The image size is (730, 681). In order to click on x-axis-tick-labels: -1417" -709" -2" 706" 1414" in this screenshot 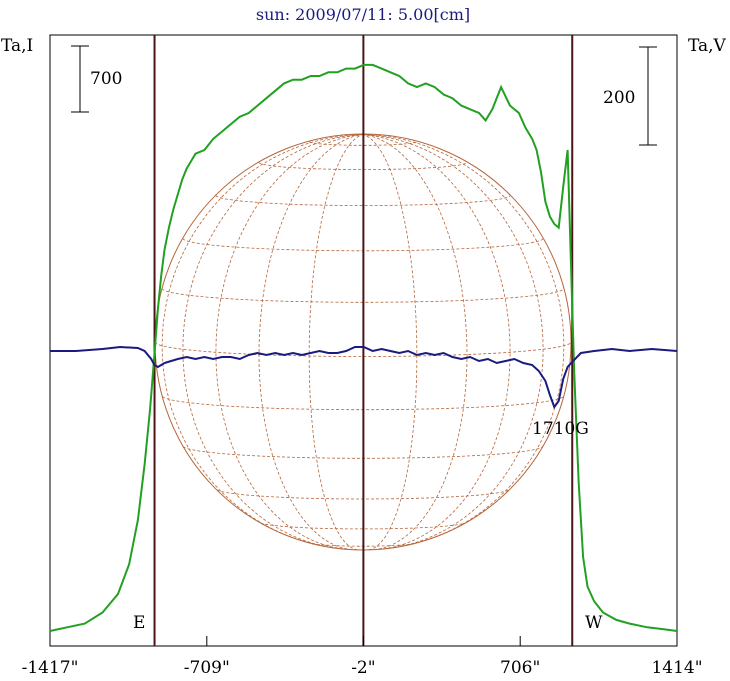, I will do `click(362, 668)`.